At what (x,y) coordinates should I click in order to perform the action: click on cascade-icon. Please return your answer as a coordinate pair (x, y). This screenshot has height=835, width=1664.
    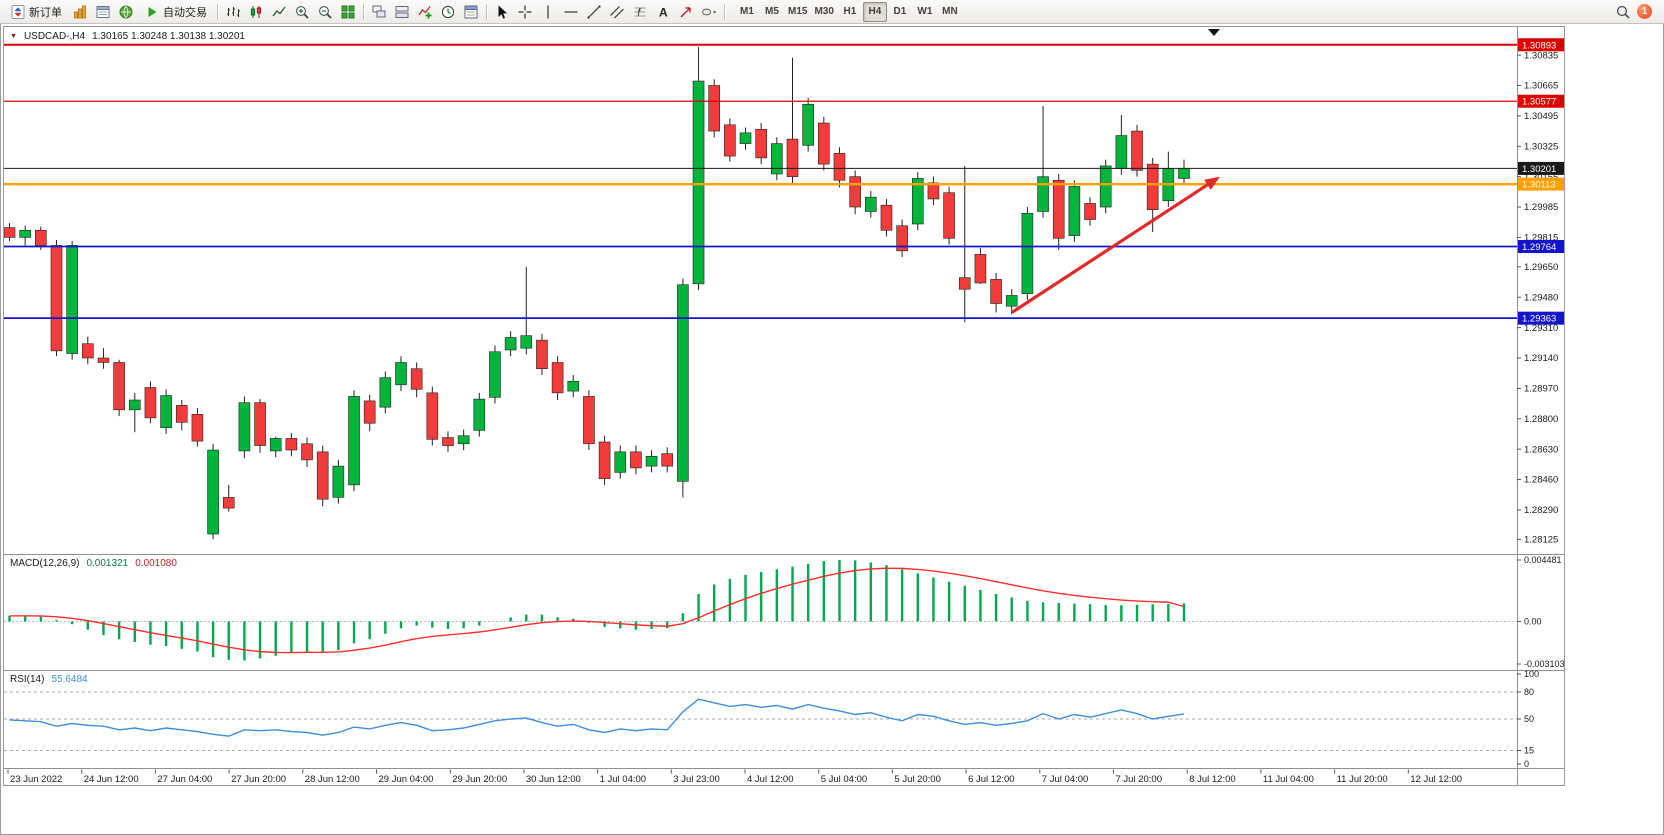
    Looking at the image, I should click on (379, 11).